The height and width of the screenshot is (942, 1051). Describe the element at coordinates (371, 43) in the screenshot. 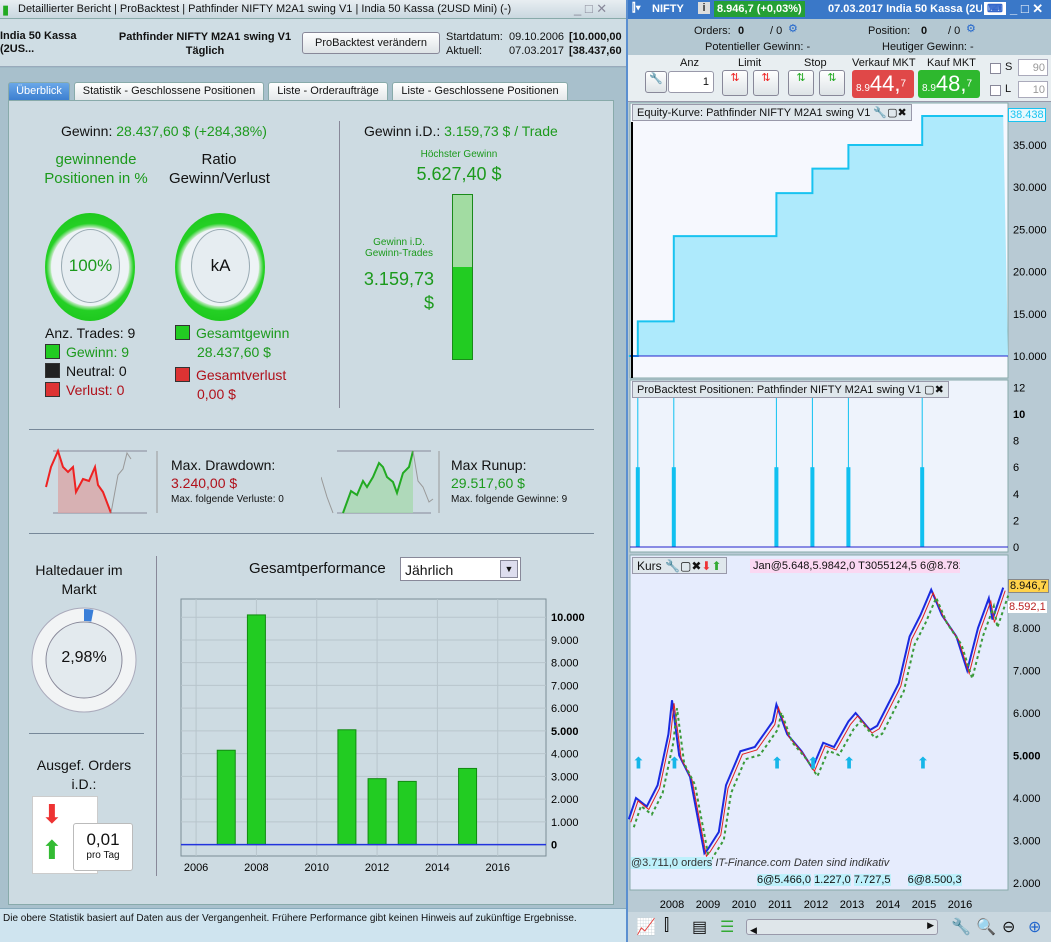

I see `modify-backtest-button: ProBacktest verändern` at that location.